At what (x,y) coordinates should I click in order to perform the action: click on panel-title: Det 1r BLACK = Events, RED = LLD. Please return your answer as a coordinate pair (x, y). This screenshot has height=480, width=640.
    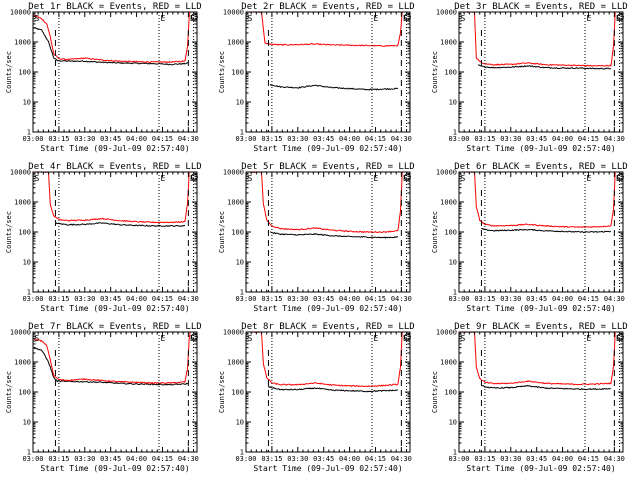
    Looking at the image, I should click on (114, 7).